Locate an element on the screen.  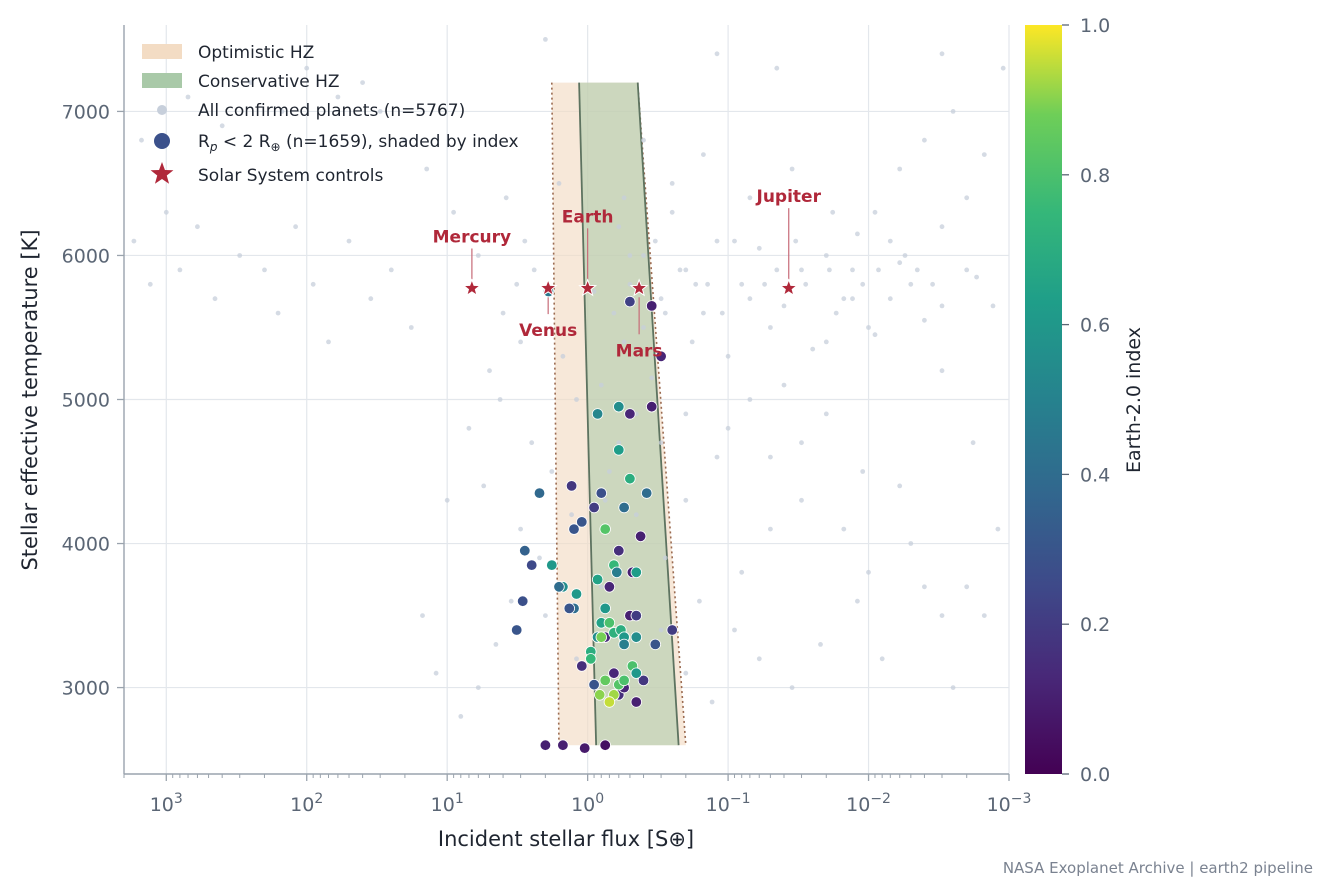
y-tick-label: 7000 is located at coordinates (86, 112).